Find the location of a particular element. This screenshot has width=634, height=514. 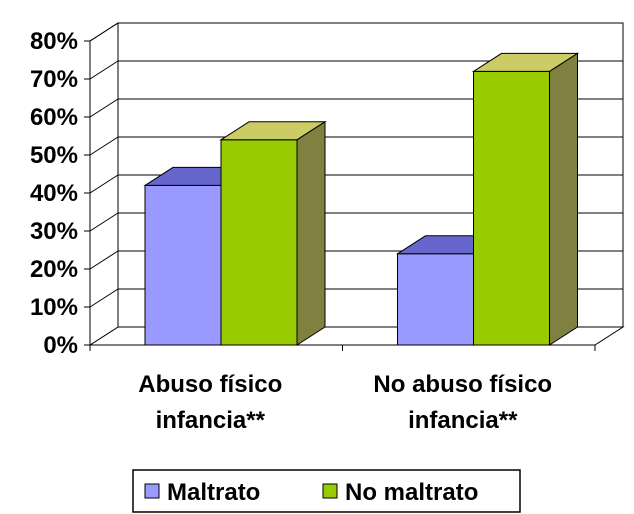

y-tick-label: 80% is located at coordinates (54, 41).